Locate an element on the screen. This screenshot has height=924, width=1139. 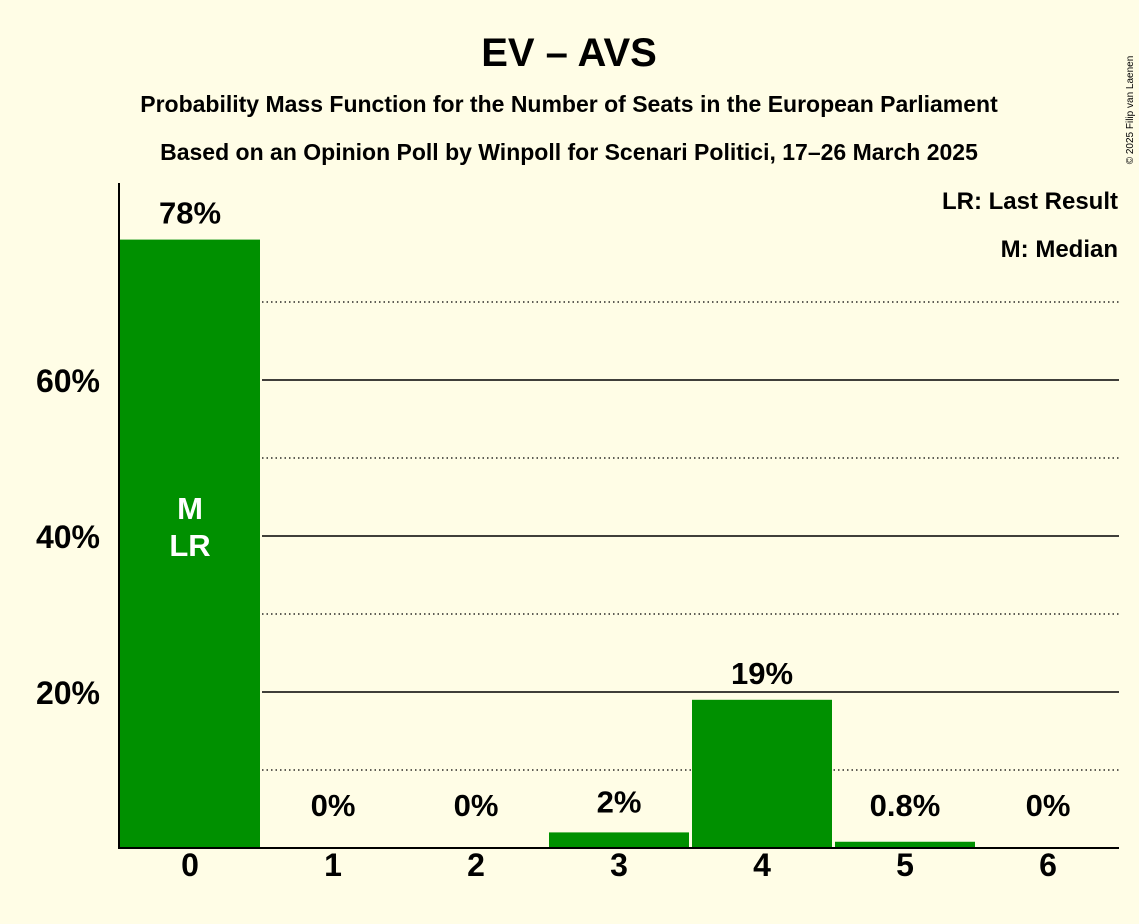
x-tick-label-1: 1 is located at coordinates (333, 865).